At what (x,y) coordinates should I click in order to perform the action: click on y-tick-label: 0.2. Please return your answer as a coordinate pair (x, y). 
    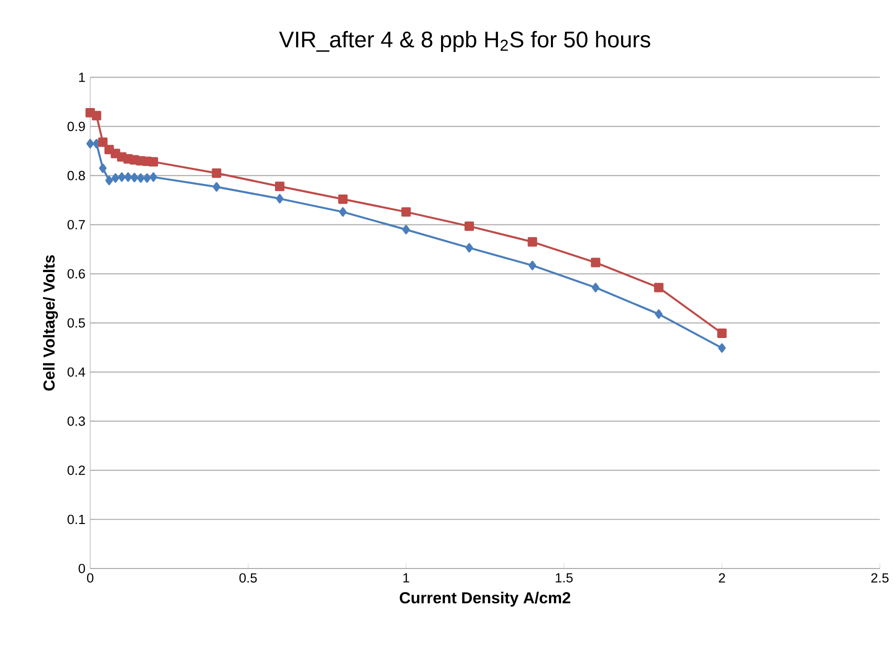
    Looking at the image, I should click on (76, 470).